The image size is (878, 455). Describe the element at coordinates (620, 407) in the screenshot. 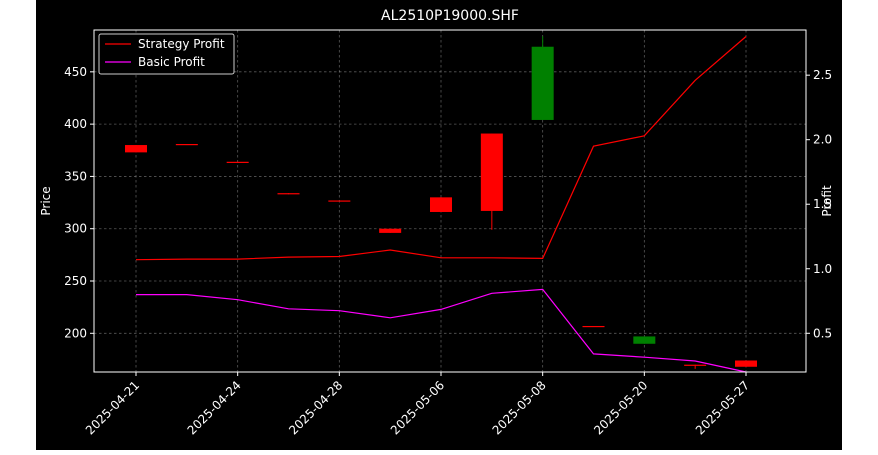

I see `x-tick-label-5: 2025-05-20` at that location.